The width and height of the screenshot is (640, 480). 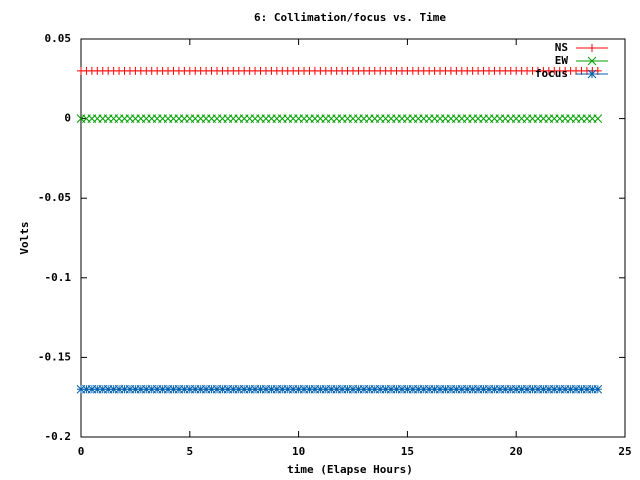 What do you see at coordinates (407, 451) in the screenshot?
I see `x-tick-label: 15` at bounding box center [407, 451].